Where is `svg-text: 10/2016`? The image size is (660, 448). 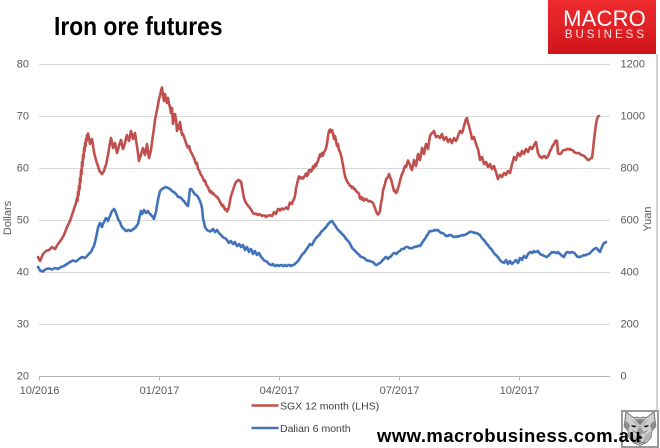 svg-text: 10/2016 is located at coordinates (40, 391).